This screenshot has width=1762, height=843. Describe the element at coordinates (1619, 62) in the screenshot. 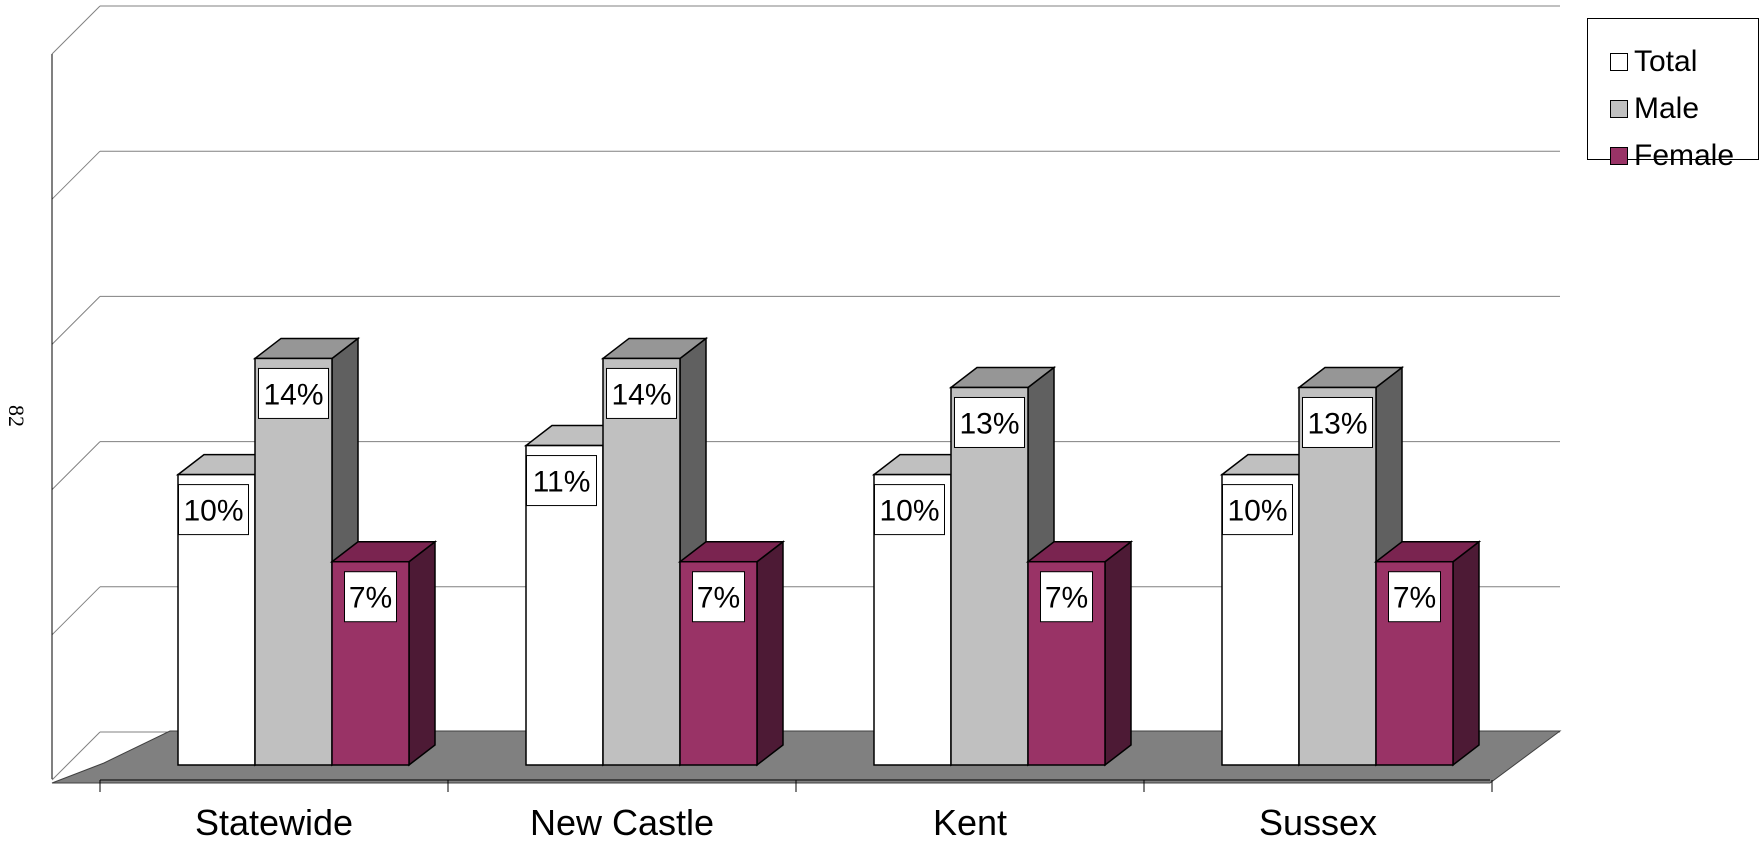

I see `legend-swatch-total` at that location.